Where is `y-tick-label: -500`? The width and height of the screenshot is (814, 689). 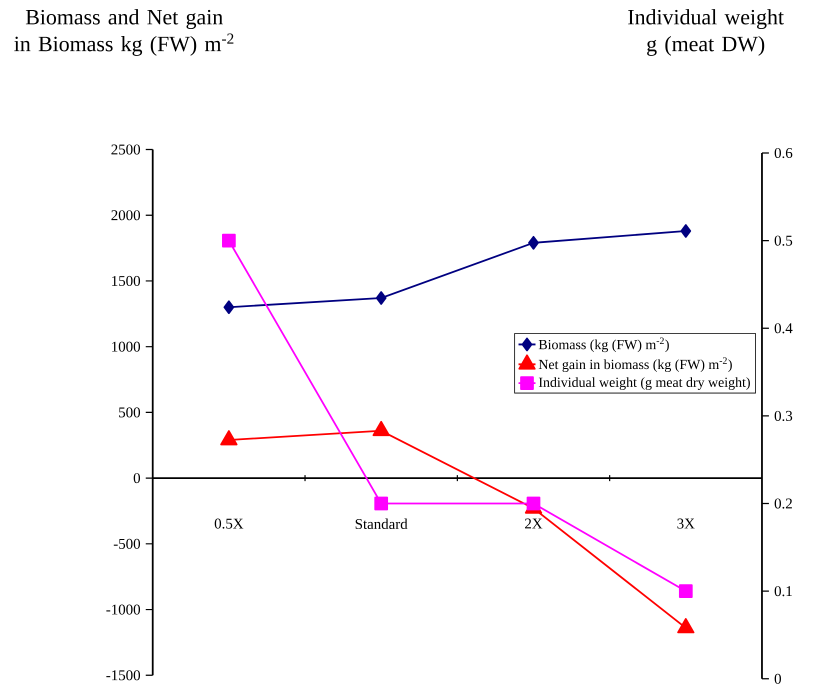
y-tick-label: -500 is located at coordinates (127, 543).